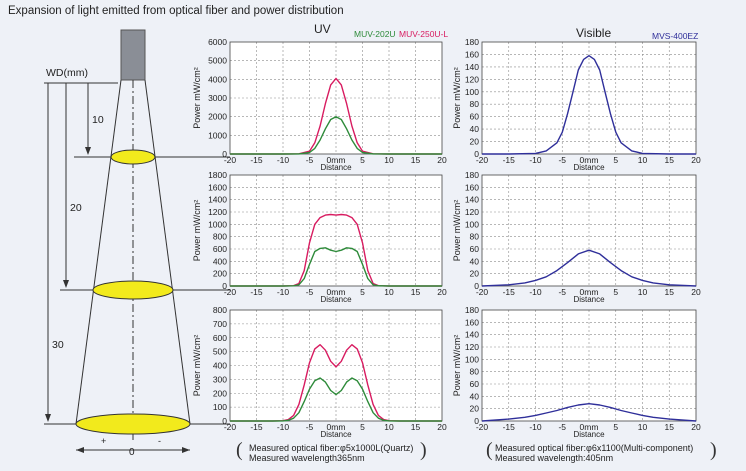 This screenshot has height=471, width=746. What do you see at coordinates (472, 187) in the screenshot?
I see `visible-wd20-ytick-label: 160` at bounding box center [472, 187].